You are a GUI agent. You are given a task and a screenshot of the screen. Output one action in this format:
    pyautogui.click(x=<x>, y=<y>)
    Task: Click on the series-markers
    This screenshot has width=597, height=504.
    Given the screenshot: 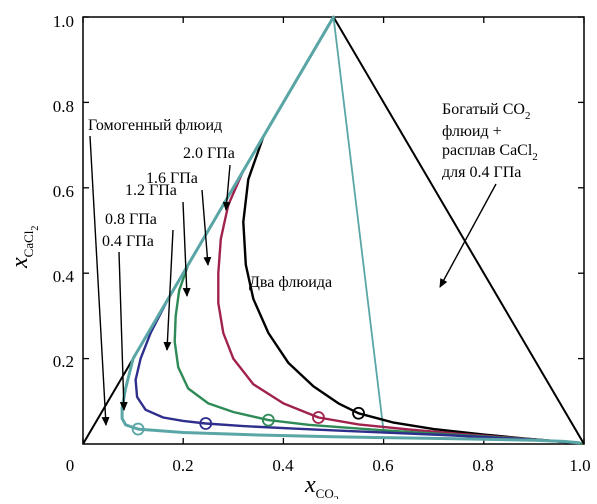 What is the action you would take?
    pyautogui.click(x=248, y=421)
    